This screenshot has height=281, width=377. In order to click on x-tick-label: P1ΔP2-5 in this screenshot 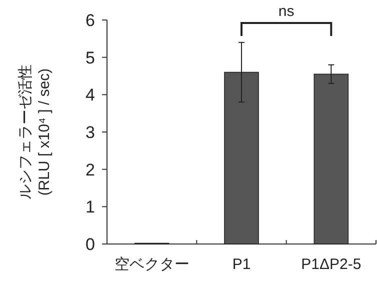, I will do `click(331, 264)`.